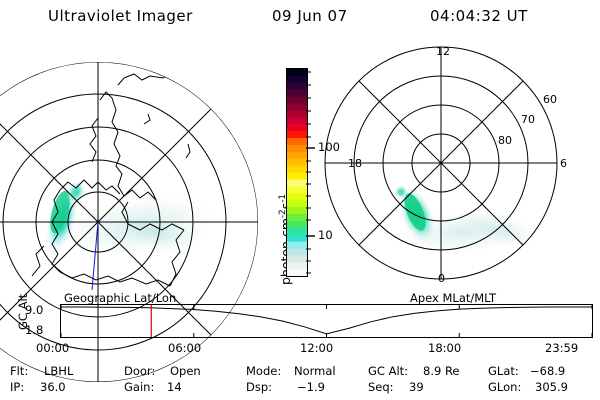  What do you see at coordinates (551, 387) in the screenshot?
I see `status-glon-value: 305.9` at bounding box center [551, 387].